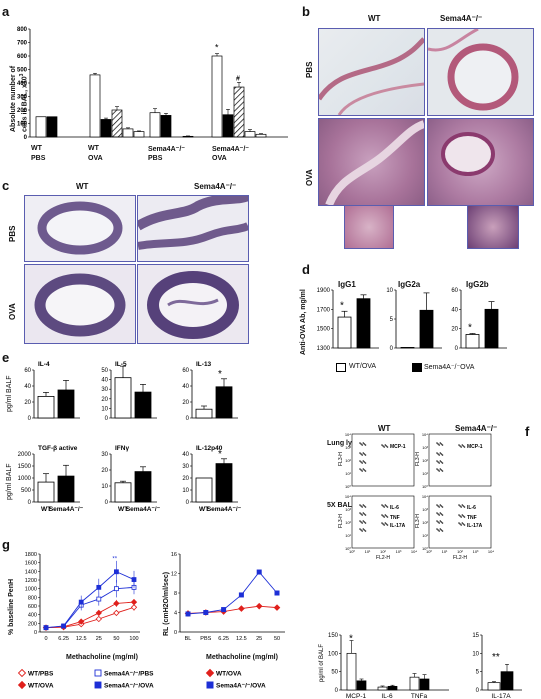 Image resolution: width=541 pixels, height=699 pixels. I want to click on e2-tick-label-2: 40, so click(185, 387).